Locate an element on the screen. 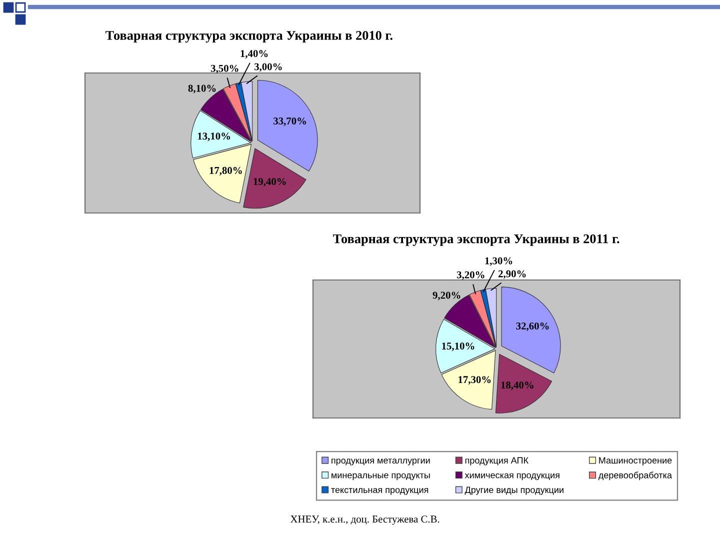 The image size is (720, 540). data-label: 15,10% is located at coordinates (458, 347).